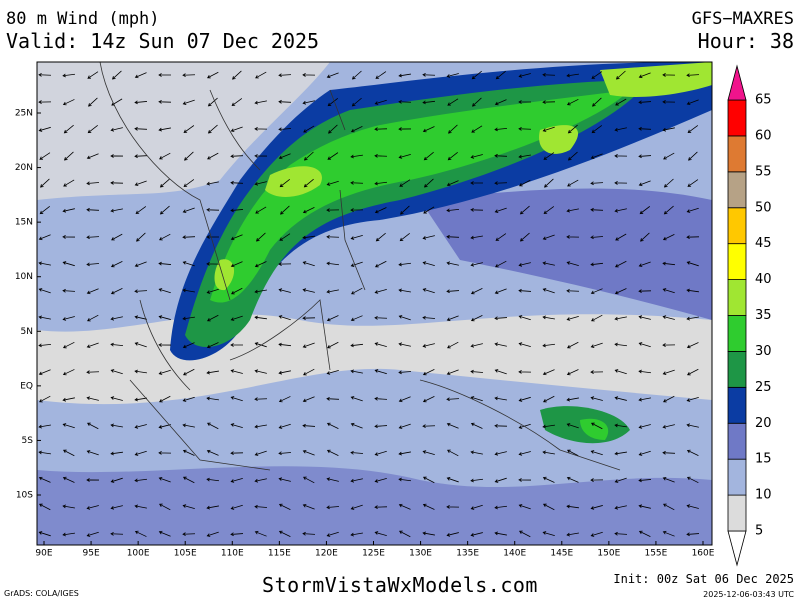 Image resolution: width=800 pixels, height=600 pixels. What do you see at coordinates (763, 315) in the screenshot?
I see `colorbar-label: 35` at bounding box center [763, 315].